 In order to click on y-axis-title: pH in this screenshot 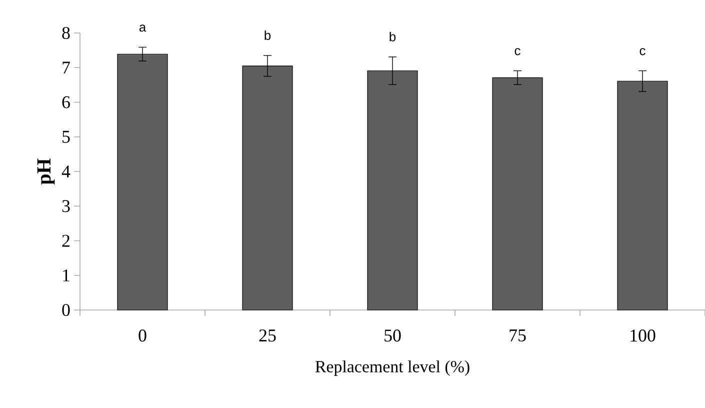, I will do `click(46, 171)`.